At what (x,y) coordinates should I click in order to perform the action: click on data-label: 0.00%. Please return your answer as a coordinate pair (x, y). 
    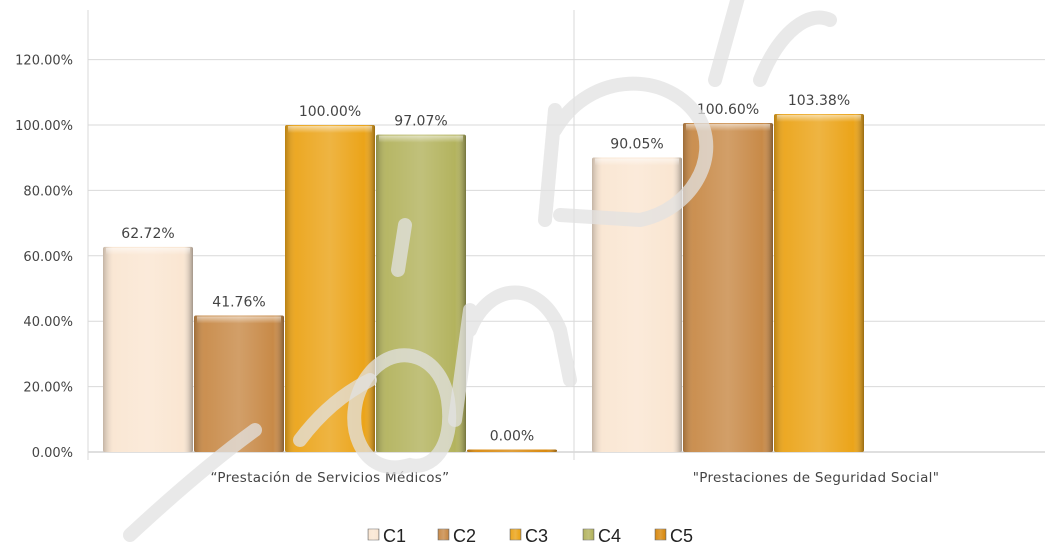
    Looking at the image, I should click on (512, 437).